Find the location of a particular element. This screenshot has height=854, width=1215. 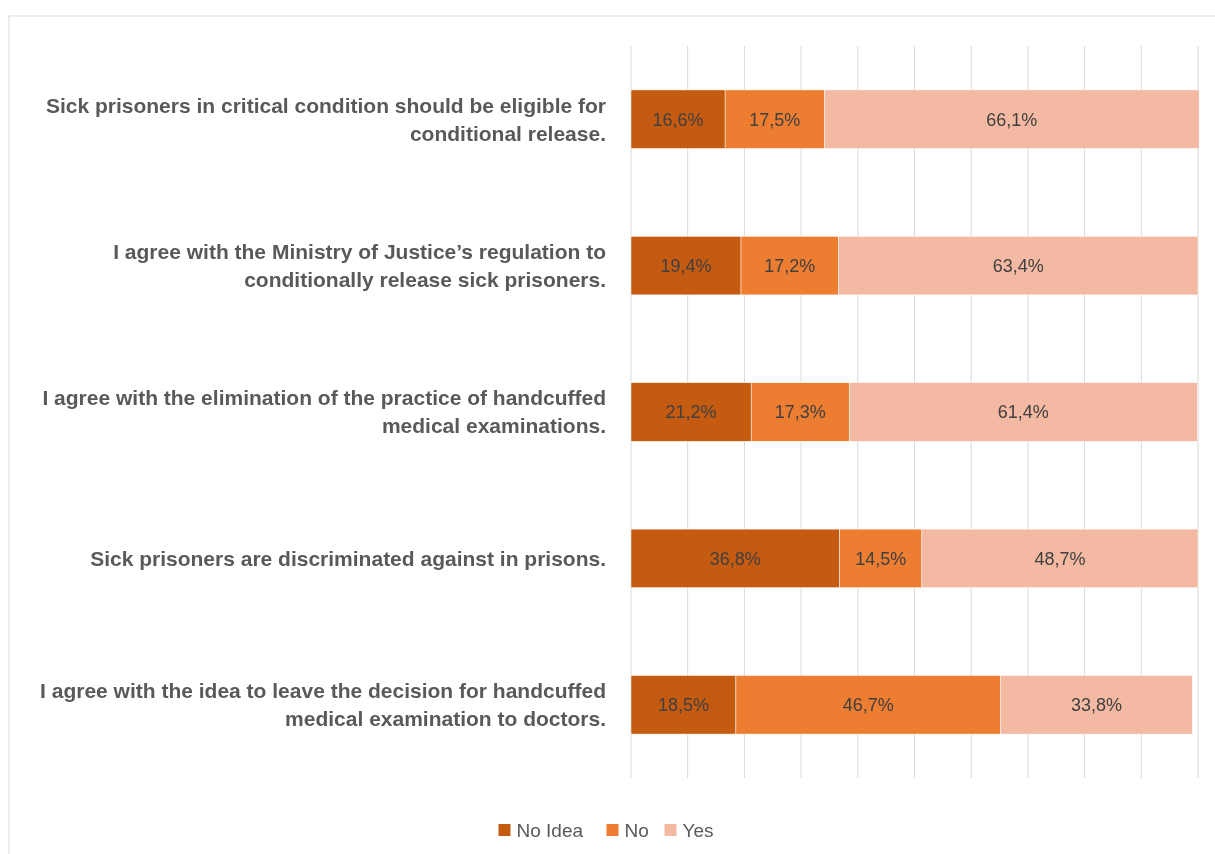

y-tick-label: I agree with the Ministry of Justice’s regulation to conditionally release sick prisoners. is located at coordinates (359, 265).